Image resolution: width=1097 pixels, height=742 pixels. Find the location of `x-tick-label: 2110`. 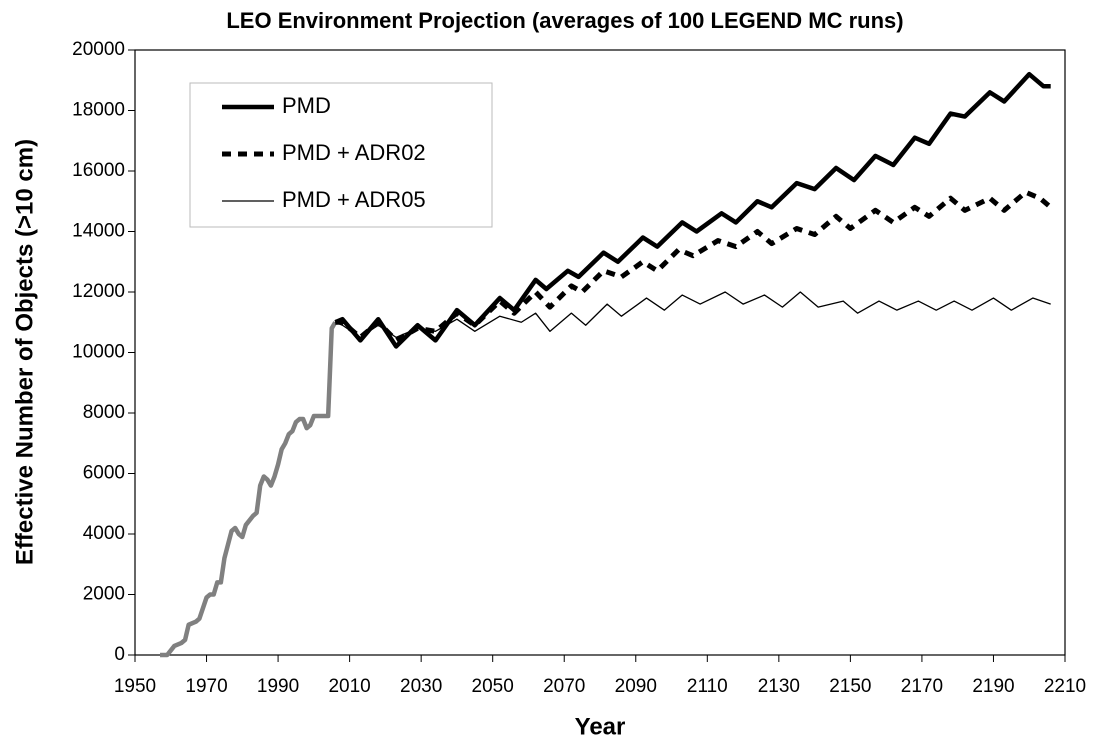

x-tick-label: 2110 is located at coordinates (707, 686).